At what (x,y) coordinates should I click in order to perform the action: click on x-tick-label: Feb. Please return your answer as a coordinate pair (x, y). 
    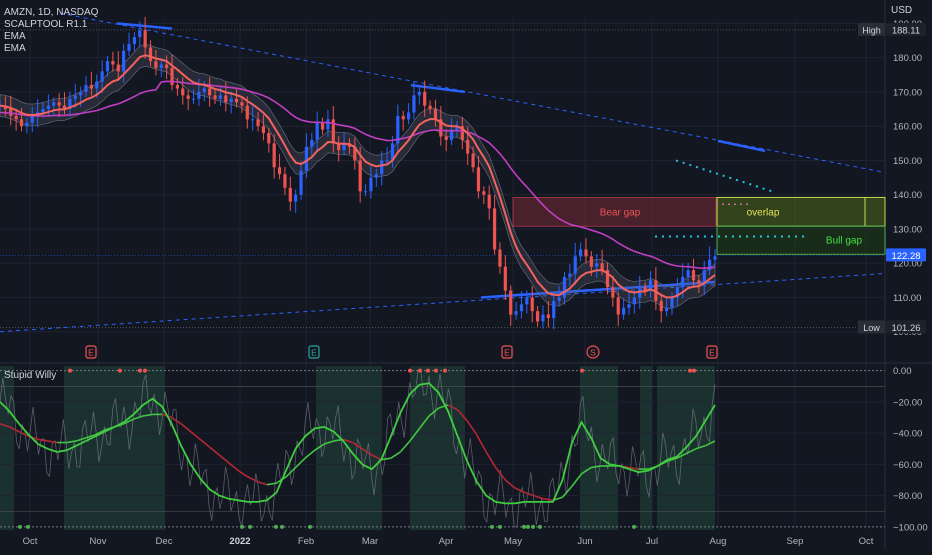
    Looking at the image, I should click on (306, 541).